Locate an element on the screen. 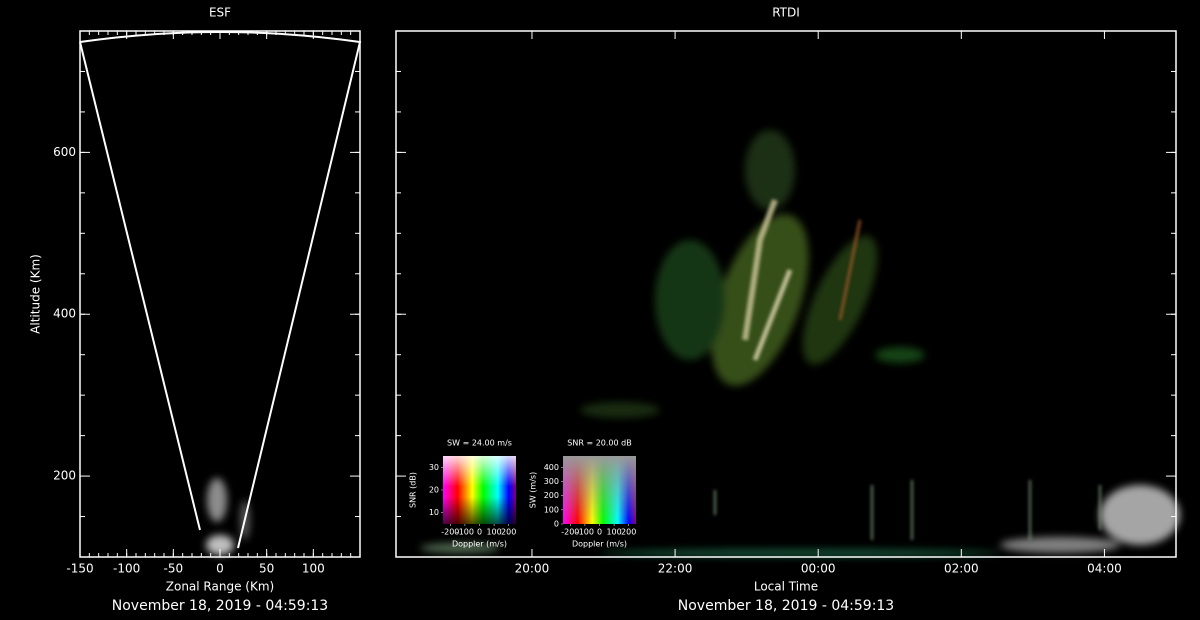 This screenshot has height=620, width=1200. x-axis-label: Local Time is located at coordinates (786, 587).